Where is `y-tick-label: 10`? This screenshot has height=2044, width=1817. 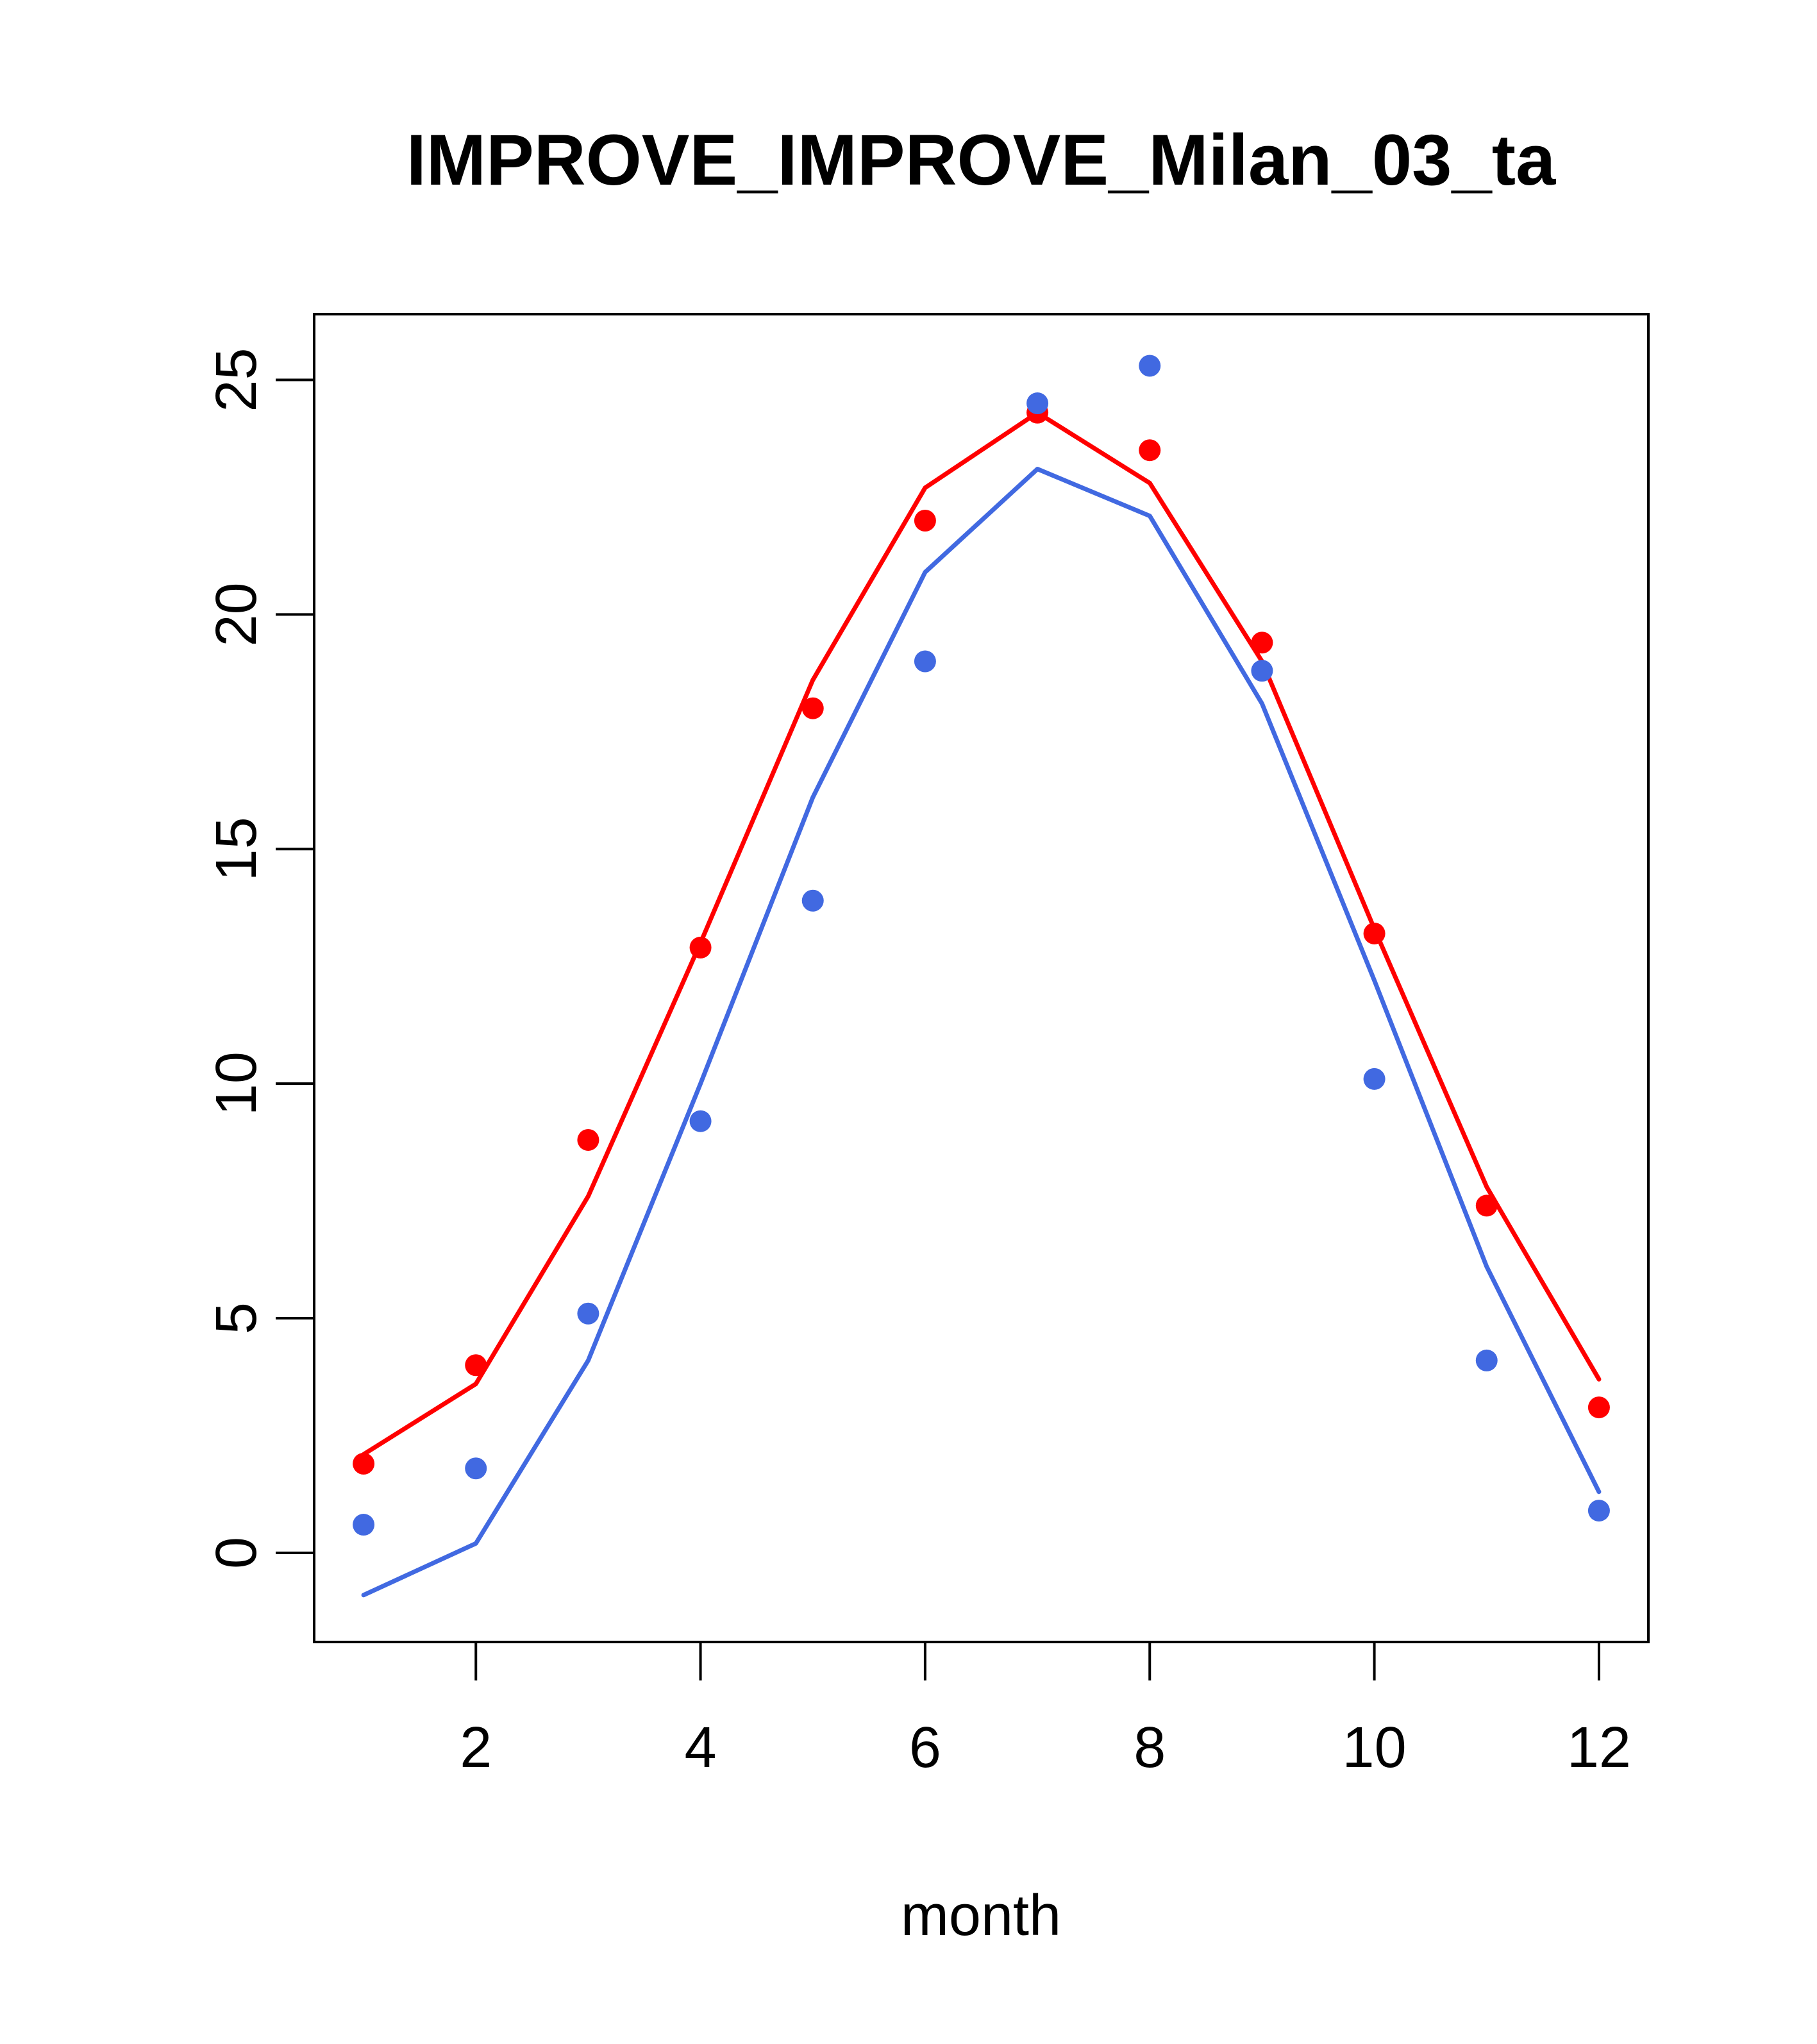
y-tick-label: 10 is located at coordinates (237, 1083).